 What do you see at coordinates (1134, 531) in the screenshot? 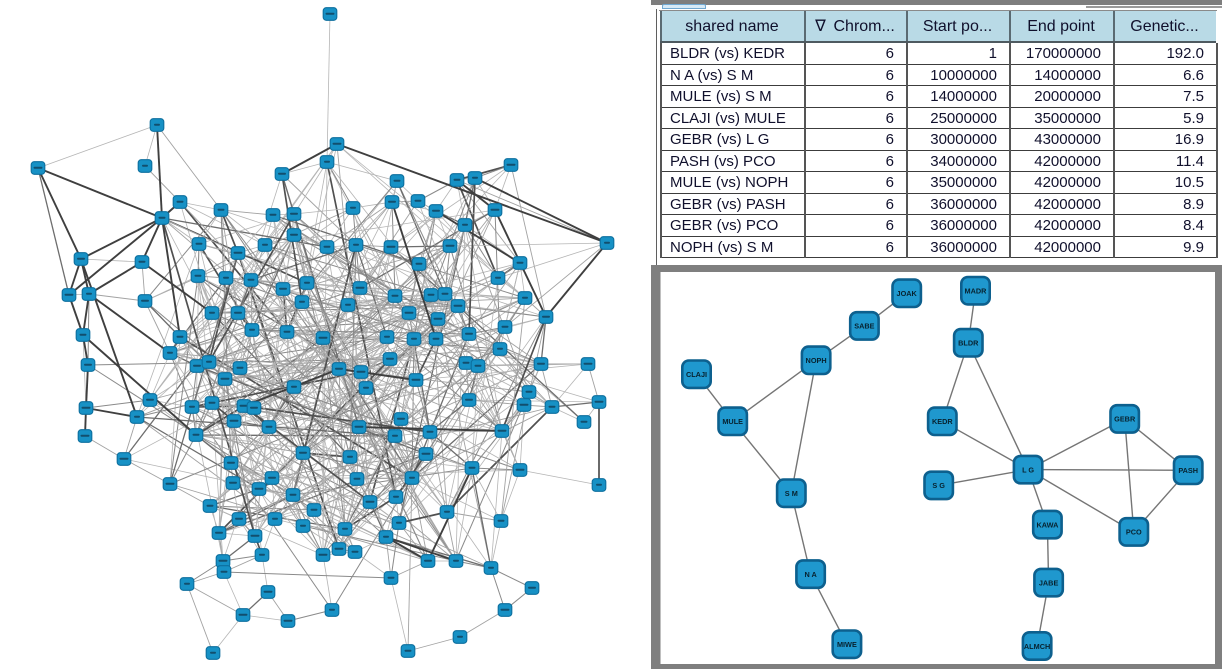
I see `svg-text: PCO` at bounding box center [1134, 531].